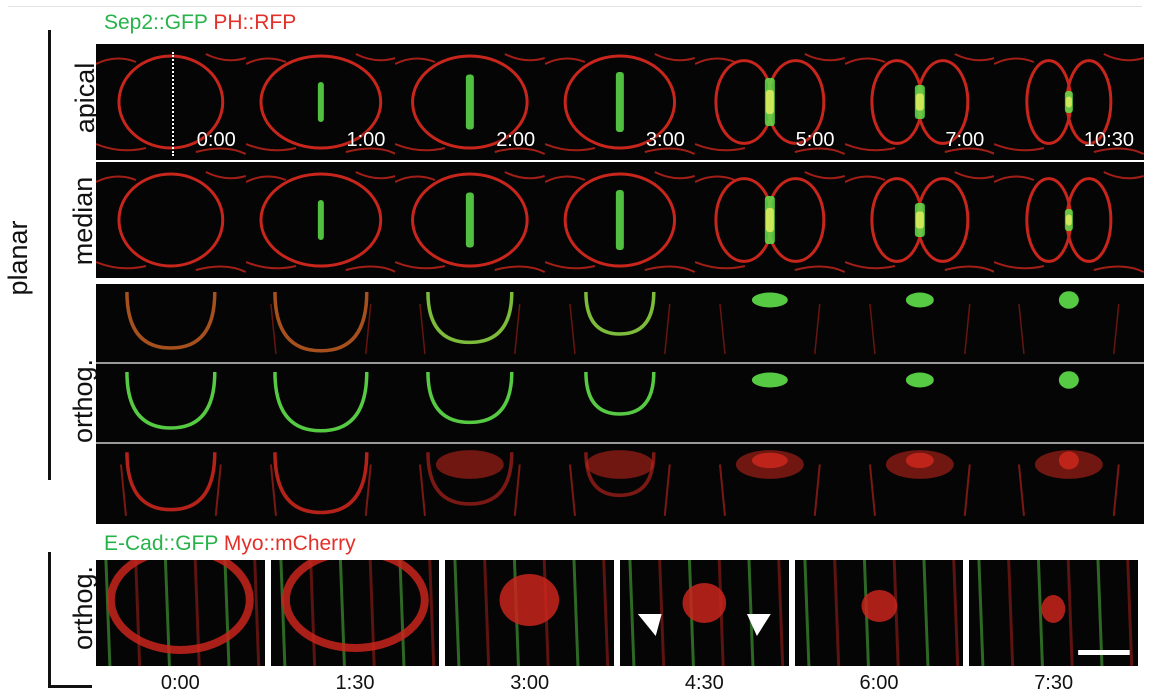  Describe the element at coordinates (649, 625) in the screenshot. I see `arrowhead-left` at that location.